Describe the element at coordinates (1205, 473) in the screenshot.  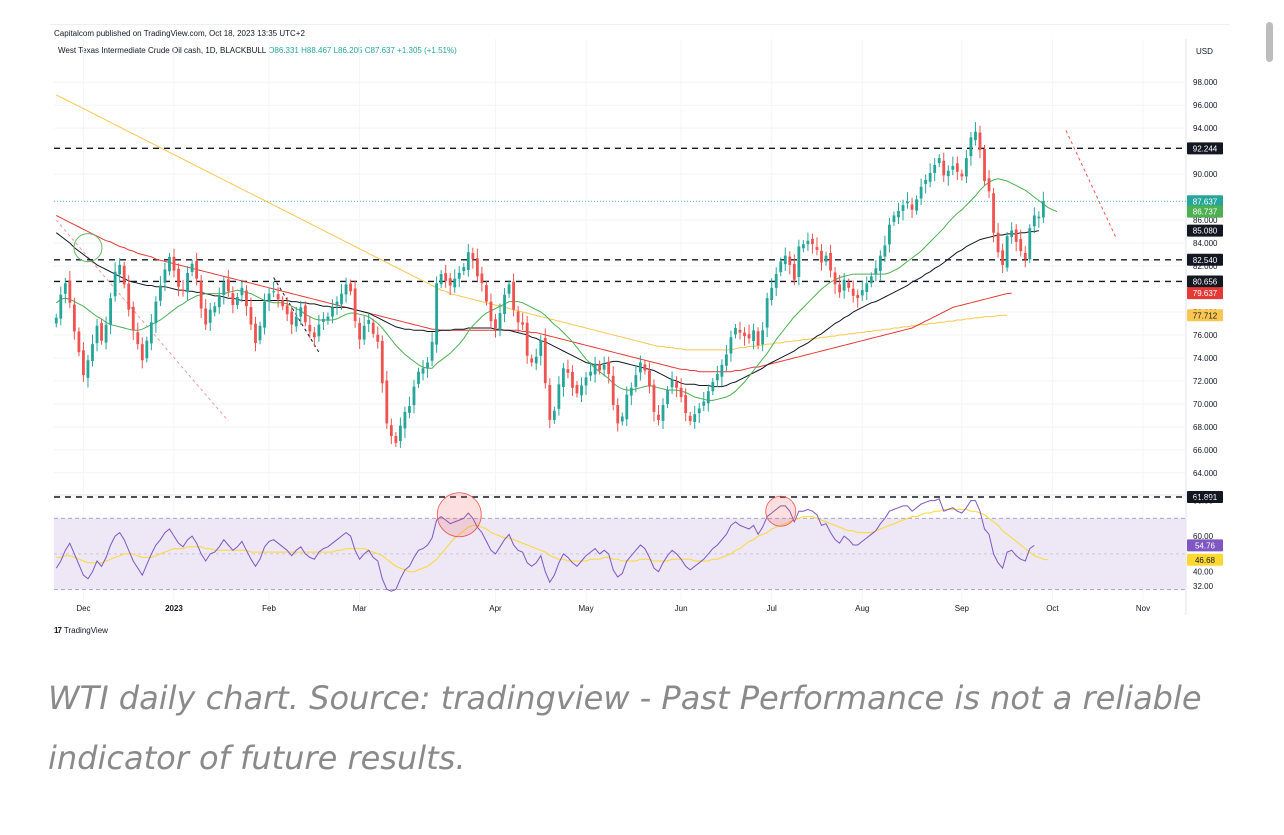
I see `price-tick-label: 64.000` at that location.